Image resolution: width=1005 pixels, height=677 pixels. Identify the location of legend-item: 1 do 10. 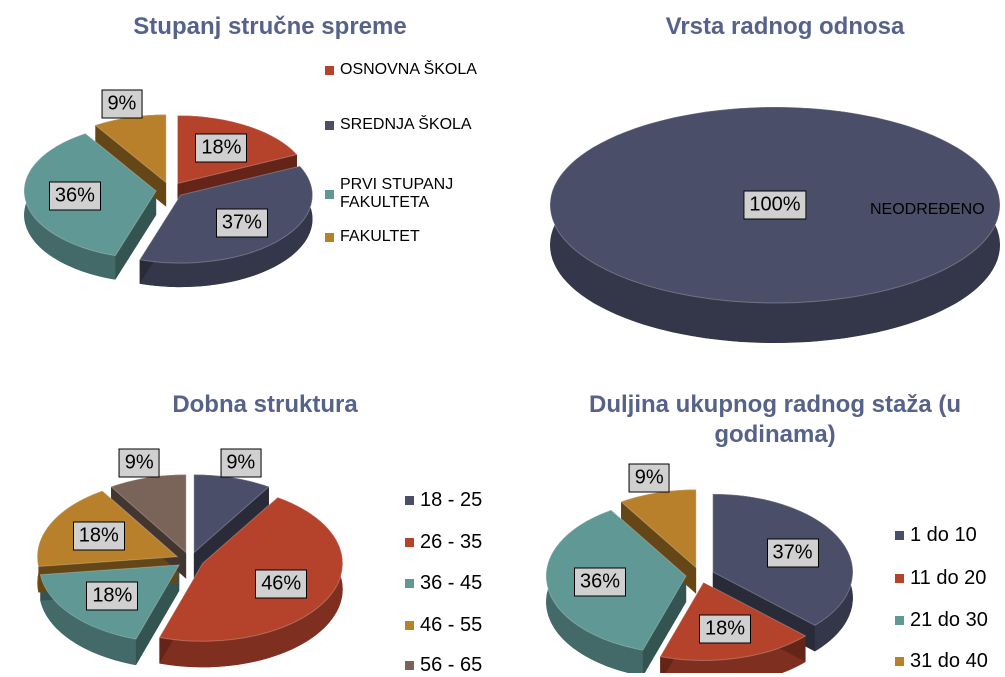
(950, 535).